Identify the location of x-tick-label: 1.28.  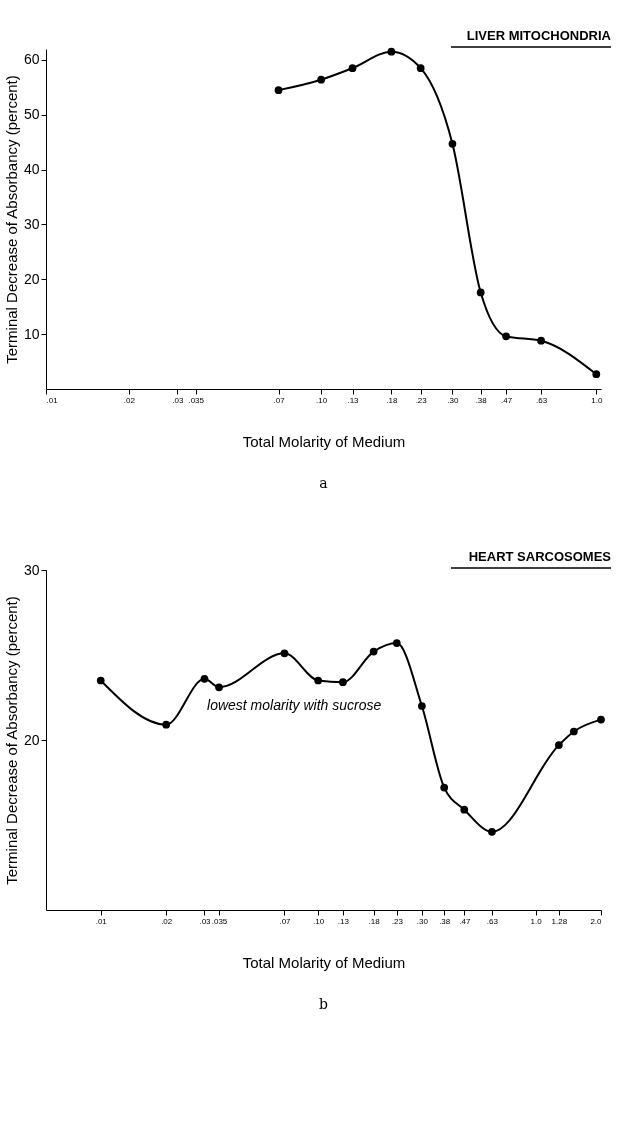
(559, 921).